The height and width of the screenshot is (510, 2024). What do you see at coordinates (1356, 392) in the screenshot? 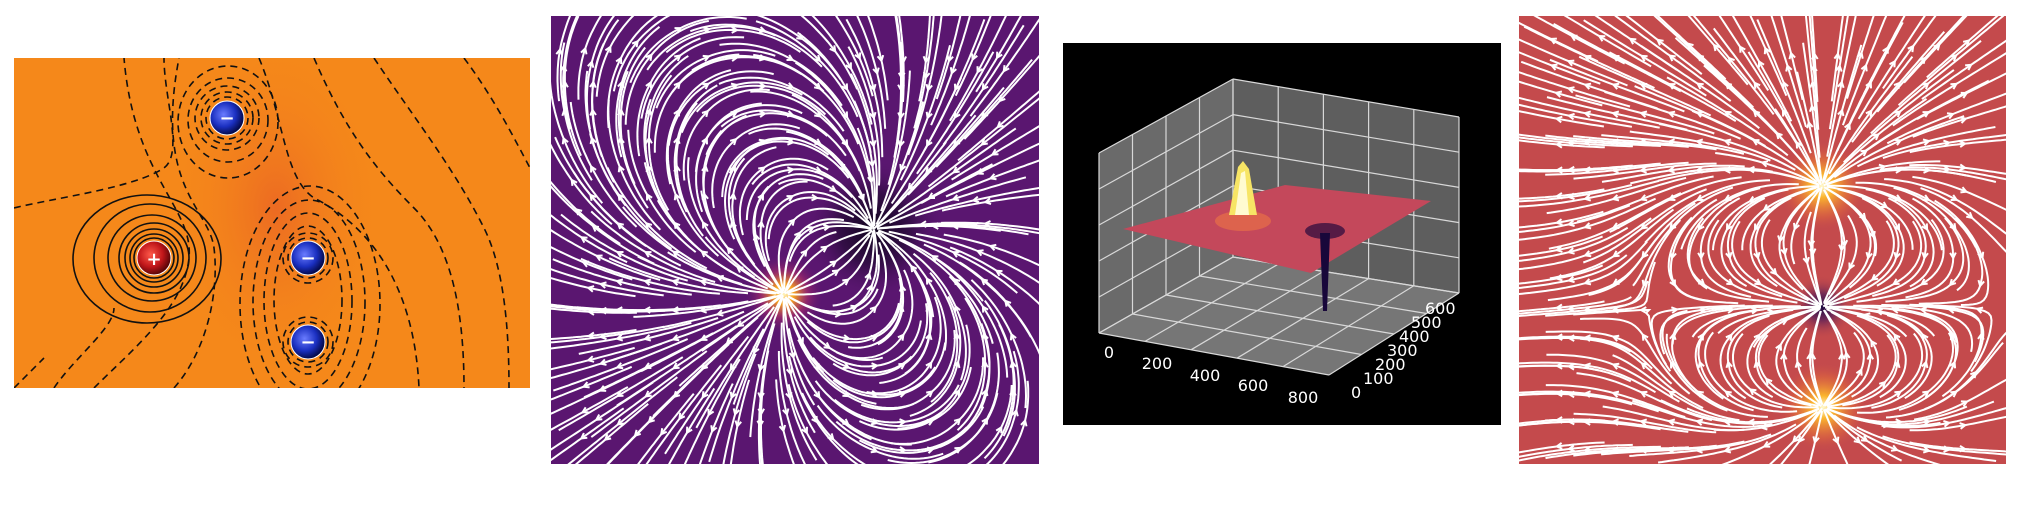
I see `y-tick-0: 0` at bounding box center [1356, 392].